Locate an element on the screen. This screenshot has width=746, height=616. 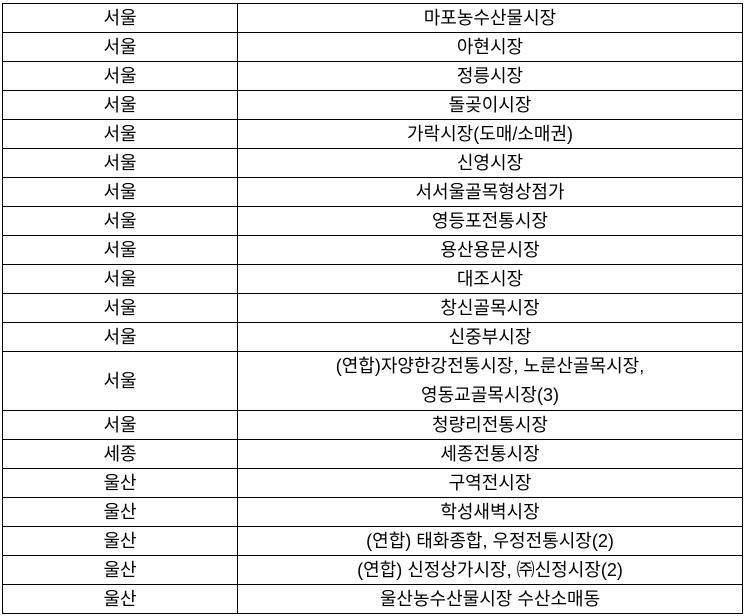
table-row: 서울 청량리전통시장 is located at coordinates (372, 425).